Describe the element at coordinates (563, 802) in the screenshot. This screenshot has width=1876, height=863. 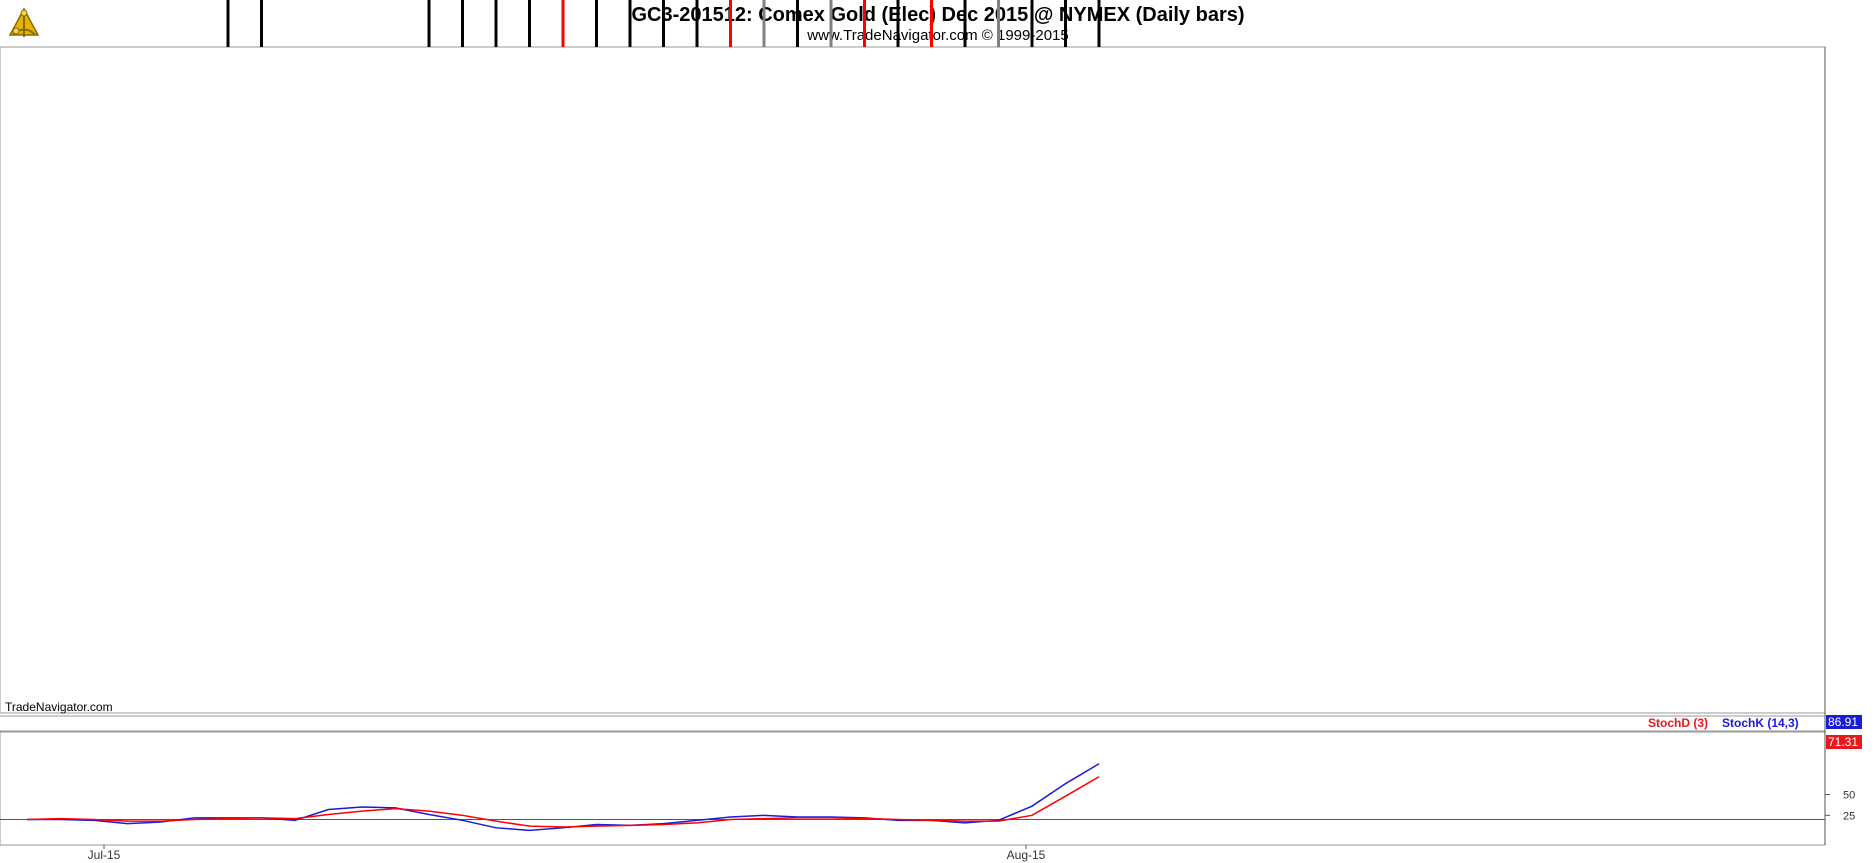
I see `stoch-line-d` at that location.